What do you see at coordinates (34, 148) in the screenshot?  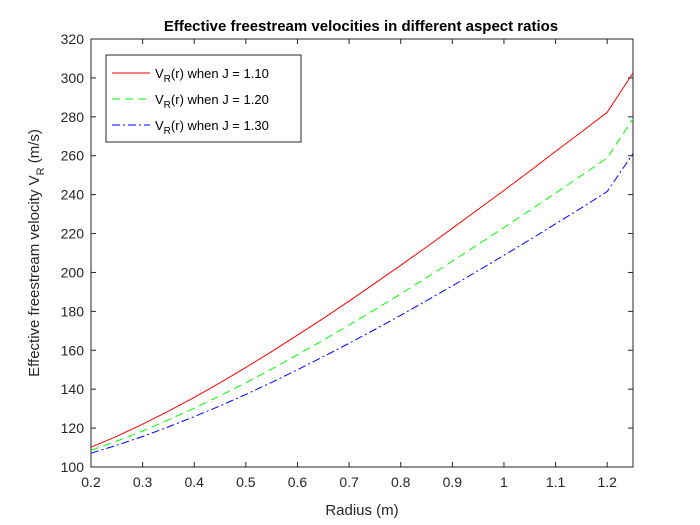 I see `y-axis-label-unit: (m/s)` at bounding box center [34, 148].